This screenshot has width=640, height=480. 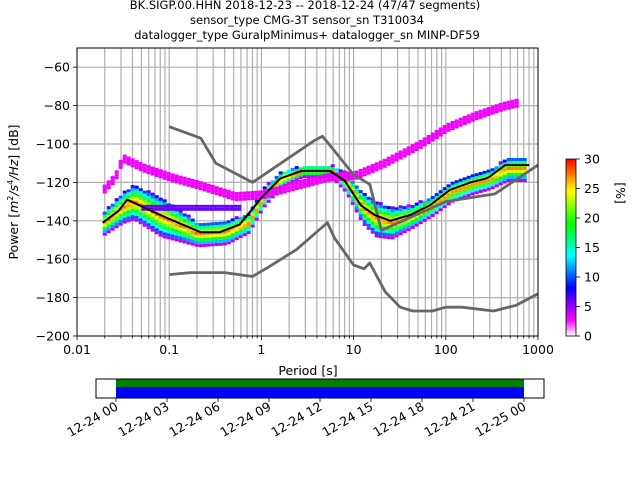 I want to click on y-tick-label: −100, so click(x=53, y=144).